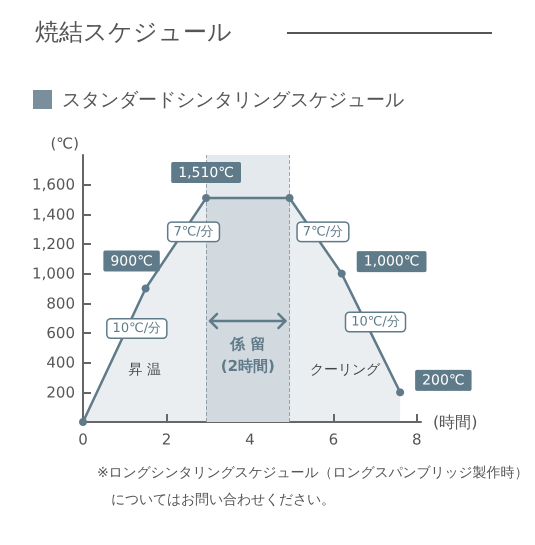 The image size is (535, 545). What do you see at coordinates (392, 262) in the screenshot?
I see `data-label: 1,000℃` at bounding box center [392, 262].